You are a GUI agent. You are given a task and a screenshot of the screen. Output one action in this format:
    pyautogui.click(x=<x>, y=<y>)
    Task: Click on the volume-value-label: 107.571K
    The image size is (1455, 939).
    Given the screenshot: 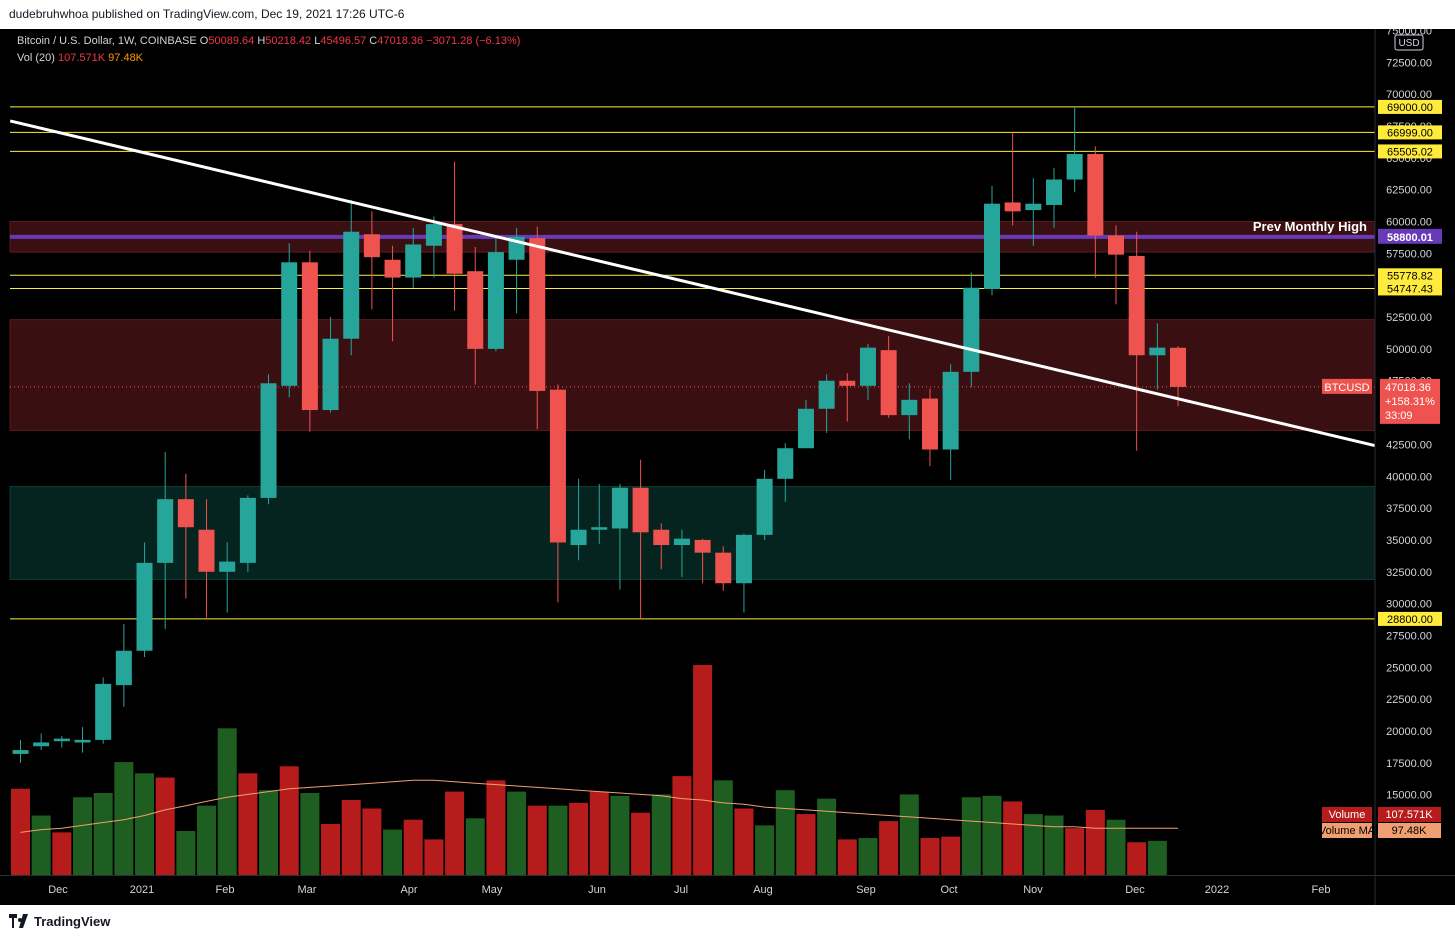 What is the action you would take?
    pyautogui.click(x=1409, y=815)
    